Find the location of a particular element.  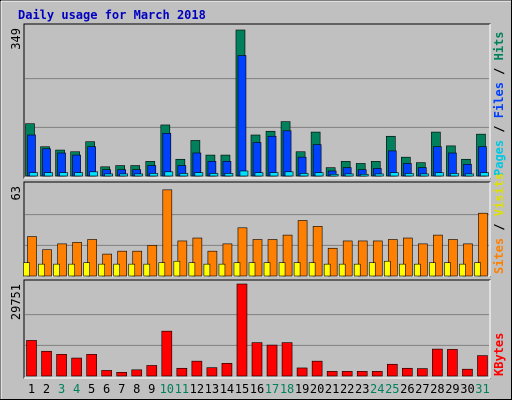

x-tick-label: 30 is located at coordinates (467, 389).